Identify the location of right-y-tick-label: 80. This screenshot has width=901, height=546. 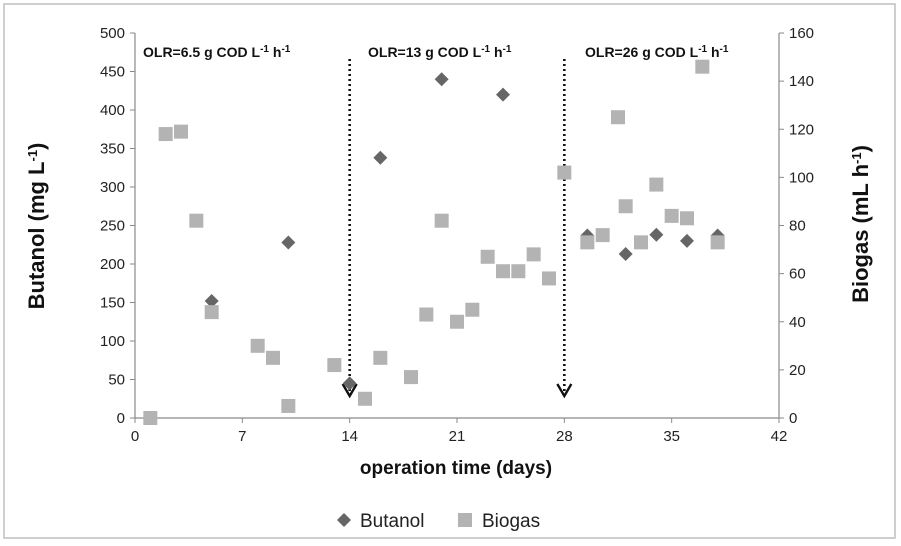
(797, 226).